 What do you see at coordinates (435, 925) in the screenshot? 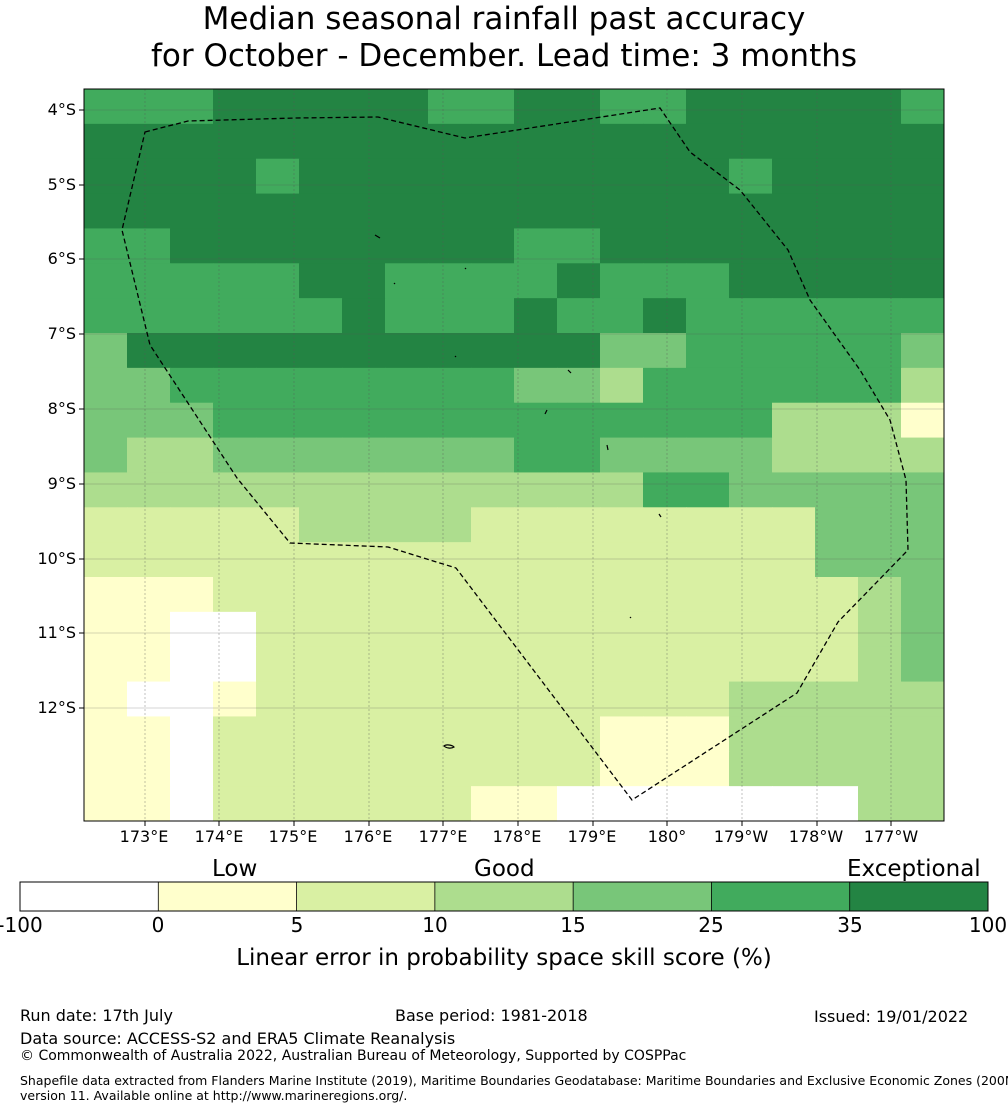
I see `colorbar-tick: 10` at bounding box center [435, 925].